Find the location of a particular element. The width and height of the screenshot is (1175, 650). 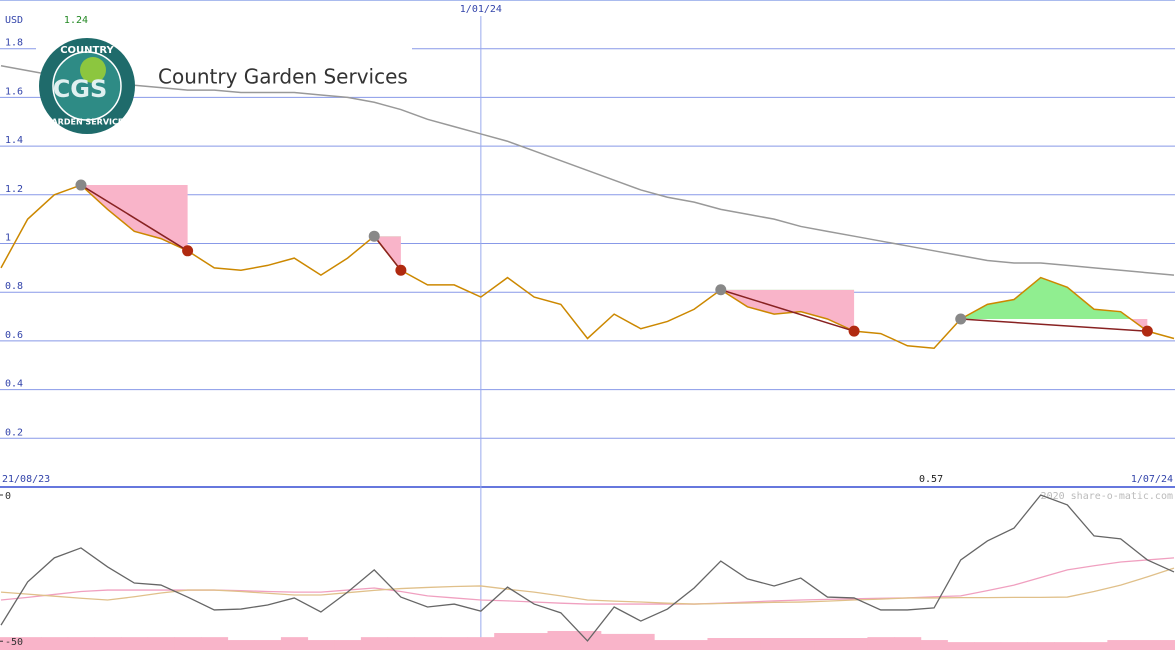

y-tick-label: -50 is located at coordinates (14, 642).